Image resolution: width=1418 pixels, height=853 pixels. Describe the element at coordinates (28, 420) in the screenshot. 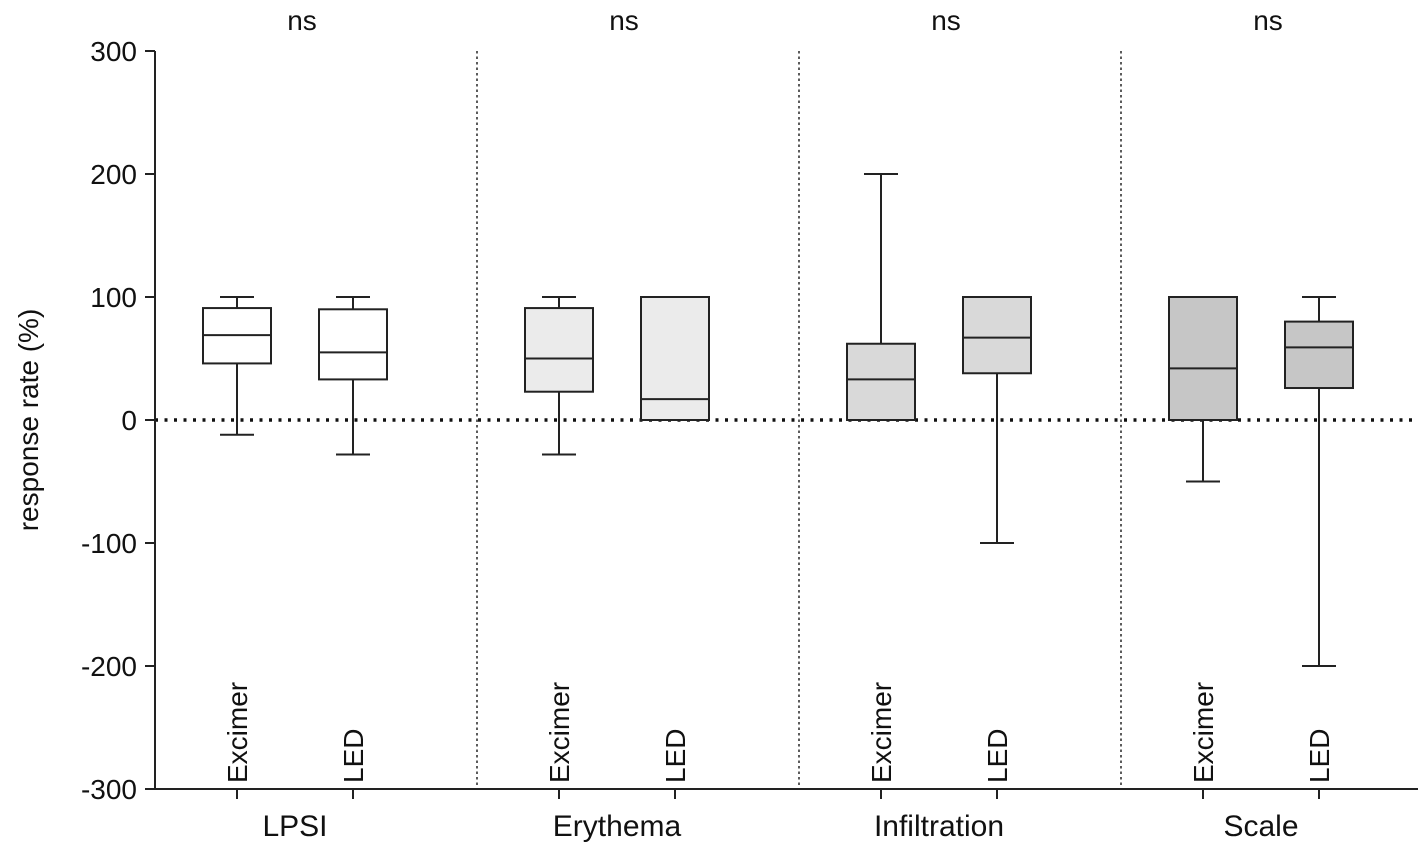

I see `y-axis-title: response rate (%)` at that location.